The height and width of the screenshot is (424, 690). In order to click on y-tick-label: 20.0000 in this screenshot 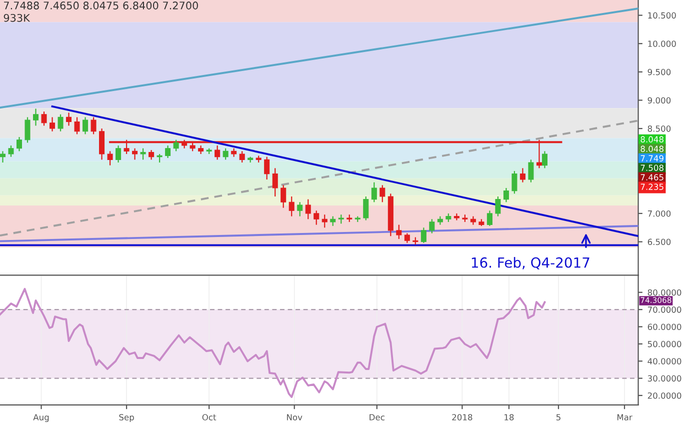, I will do `click(665, 395)`.